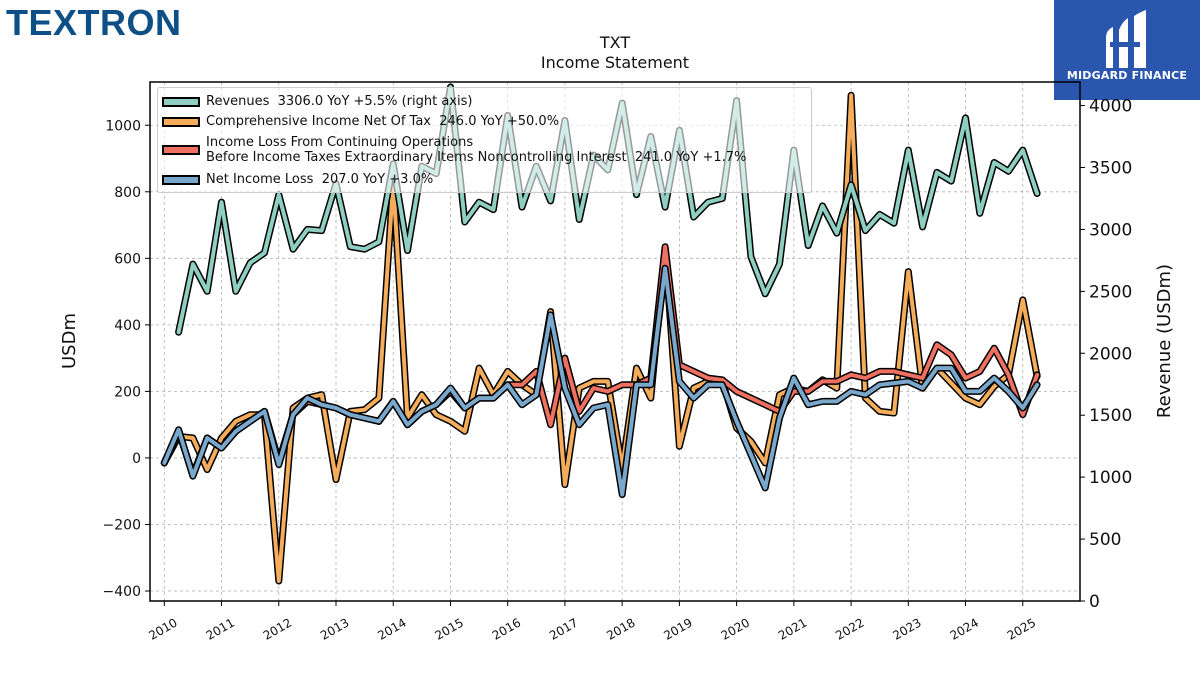  What do you see at coordinates (123, 126) in the screenshot?
I see `y-tick-label: 1000` at bounding box center [123, 126].